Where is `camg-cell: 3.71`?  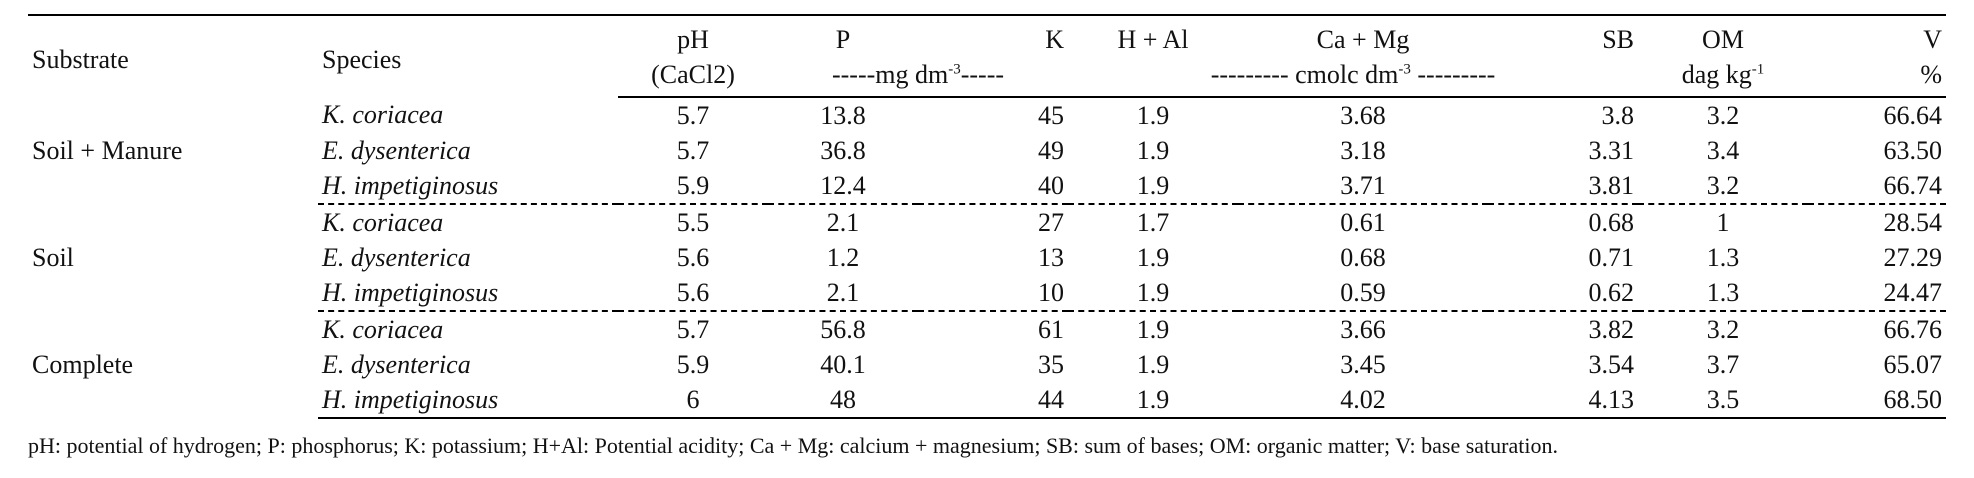 camg-cell: 3.71 is located at coordinates (1363, 186).